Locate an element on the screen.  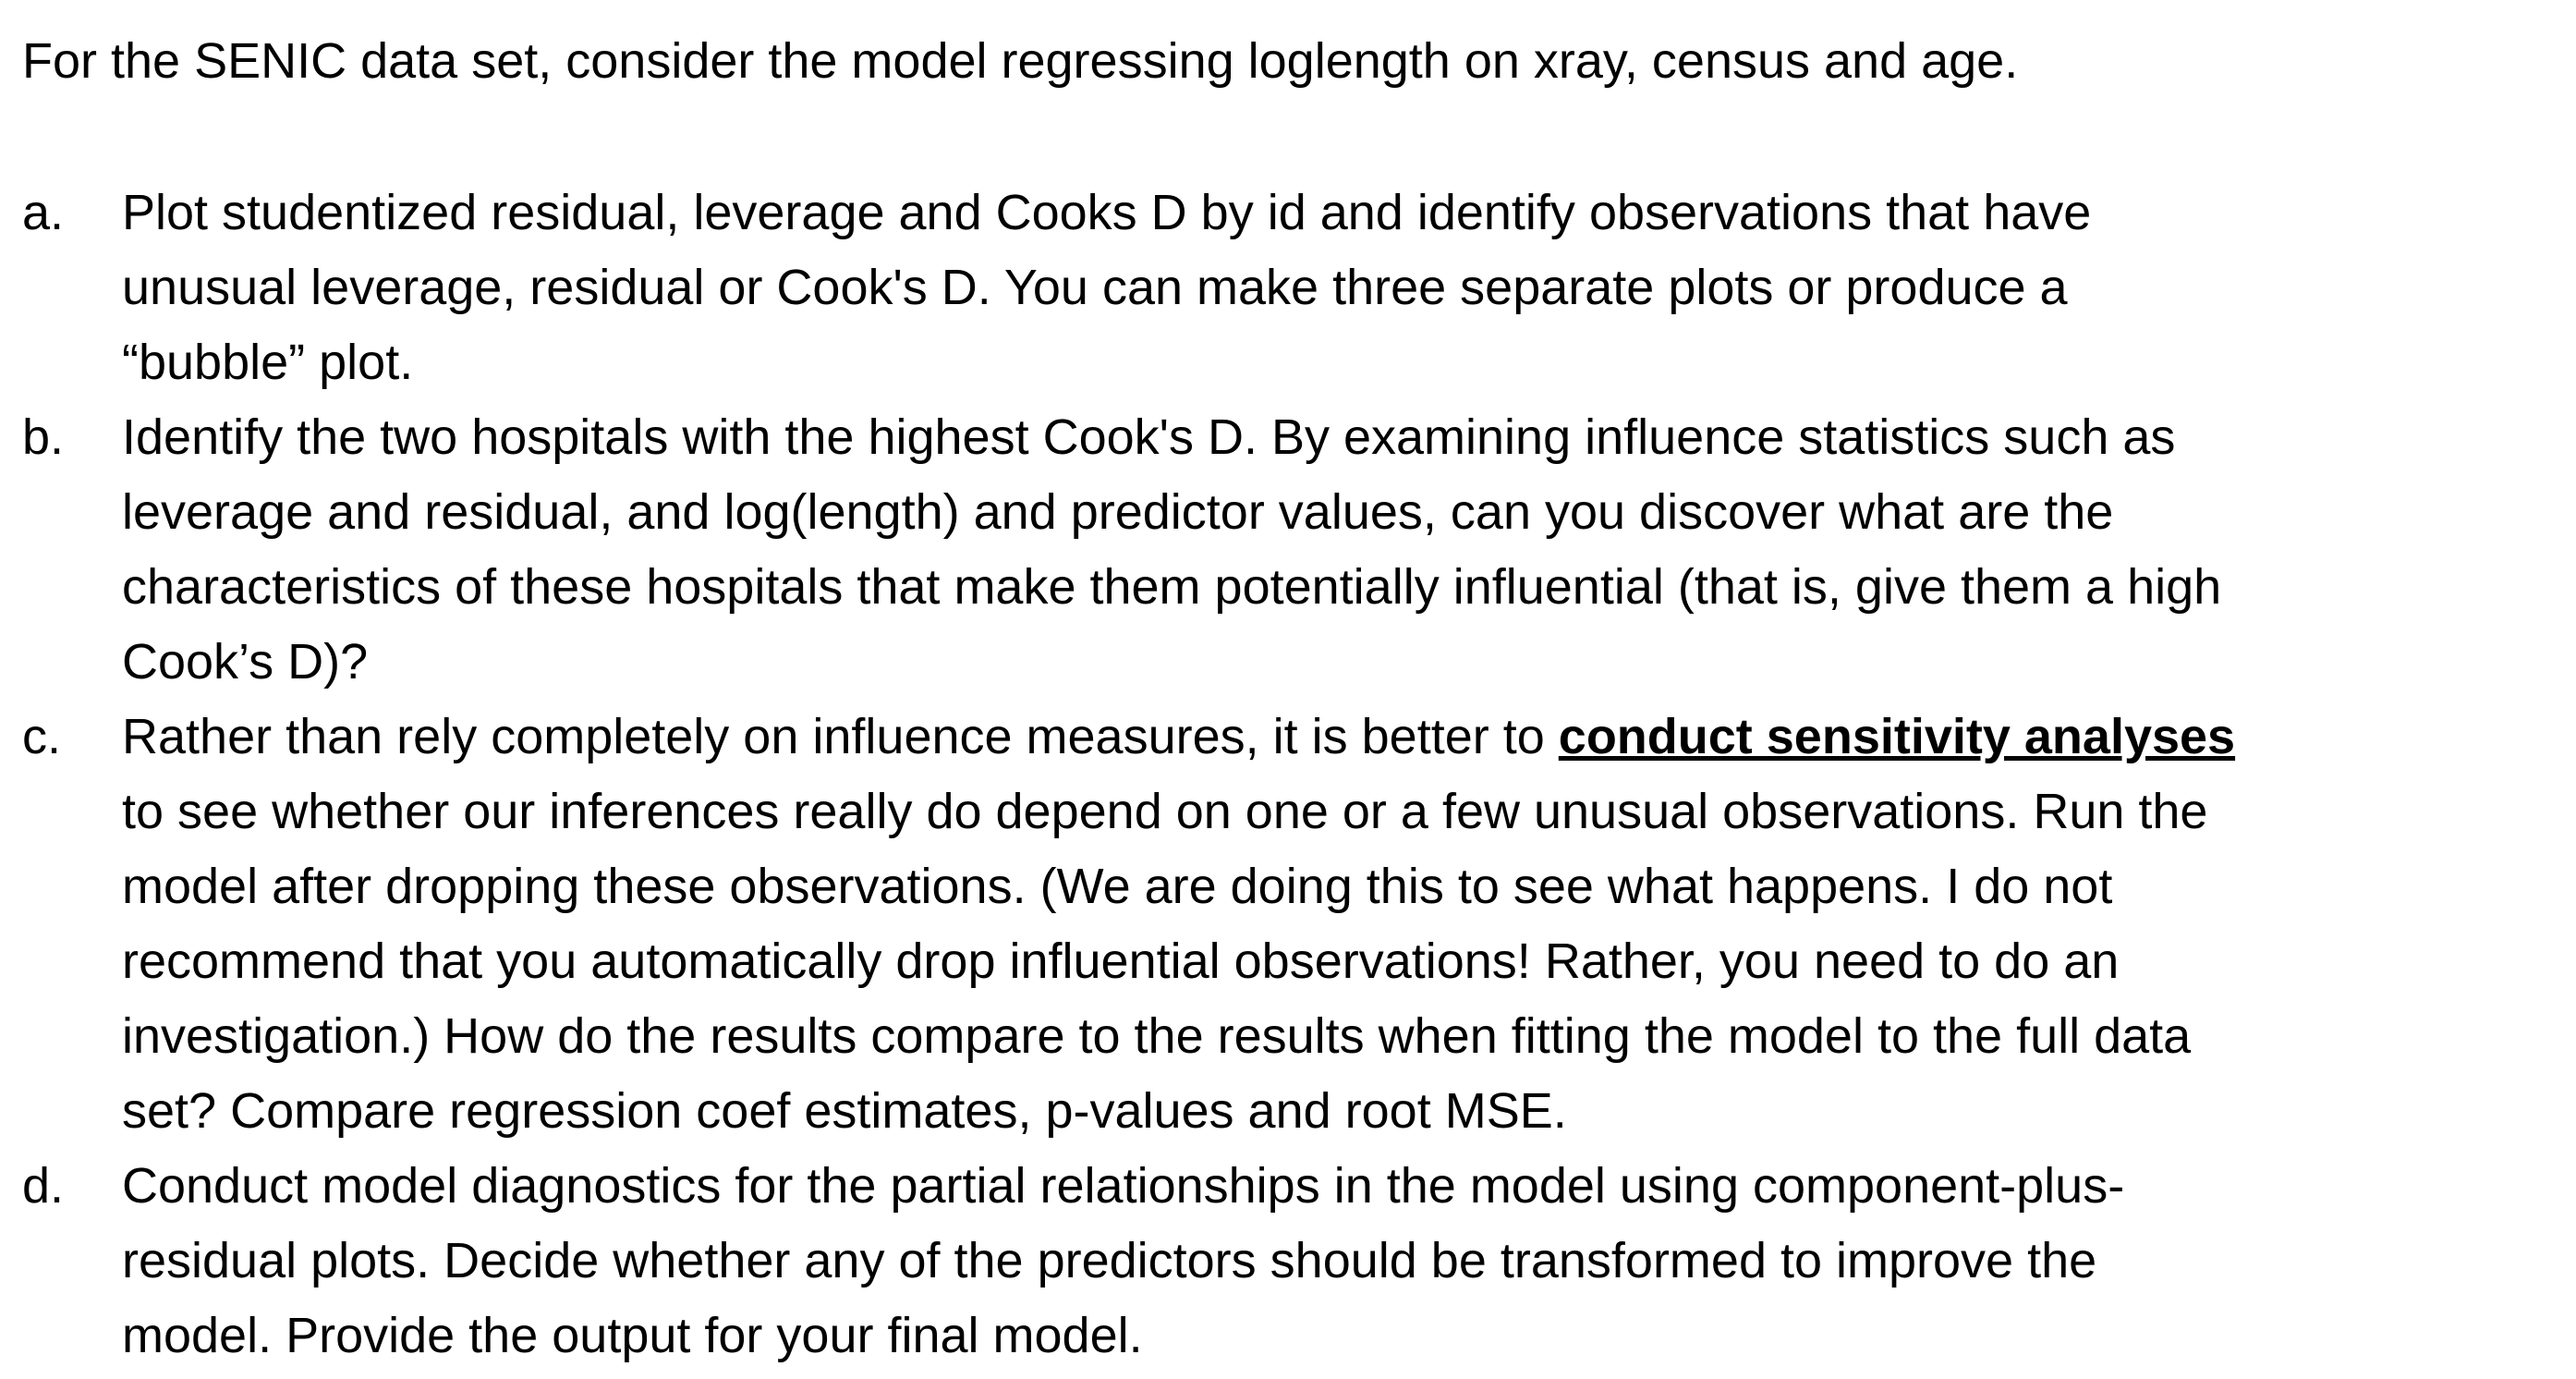
emphasized-phrase: conduct sensitivity analyses is located at coordinates (1897, 736).